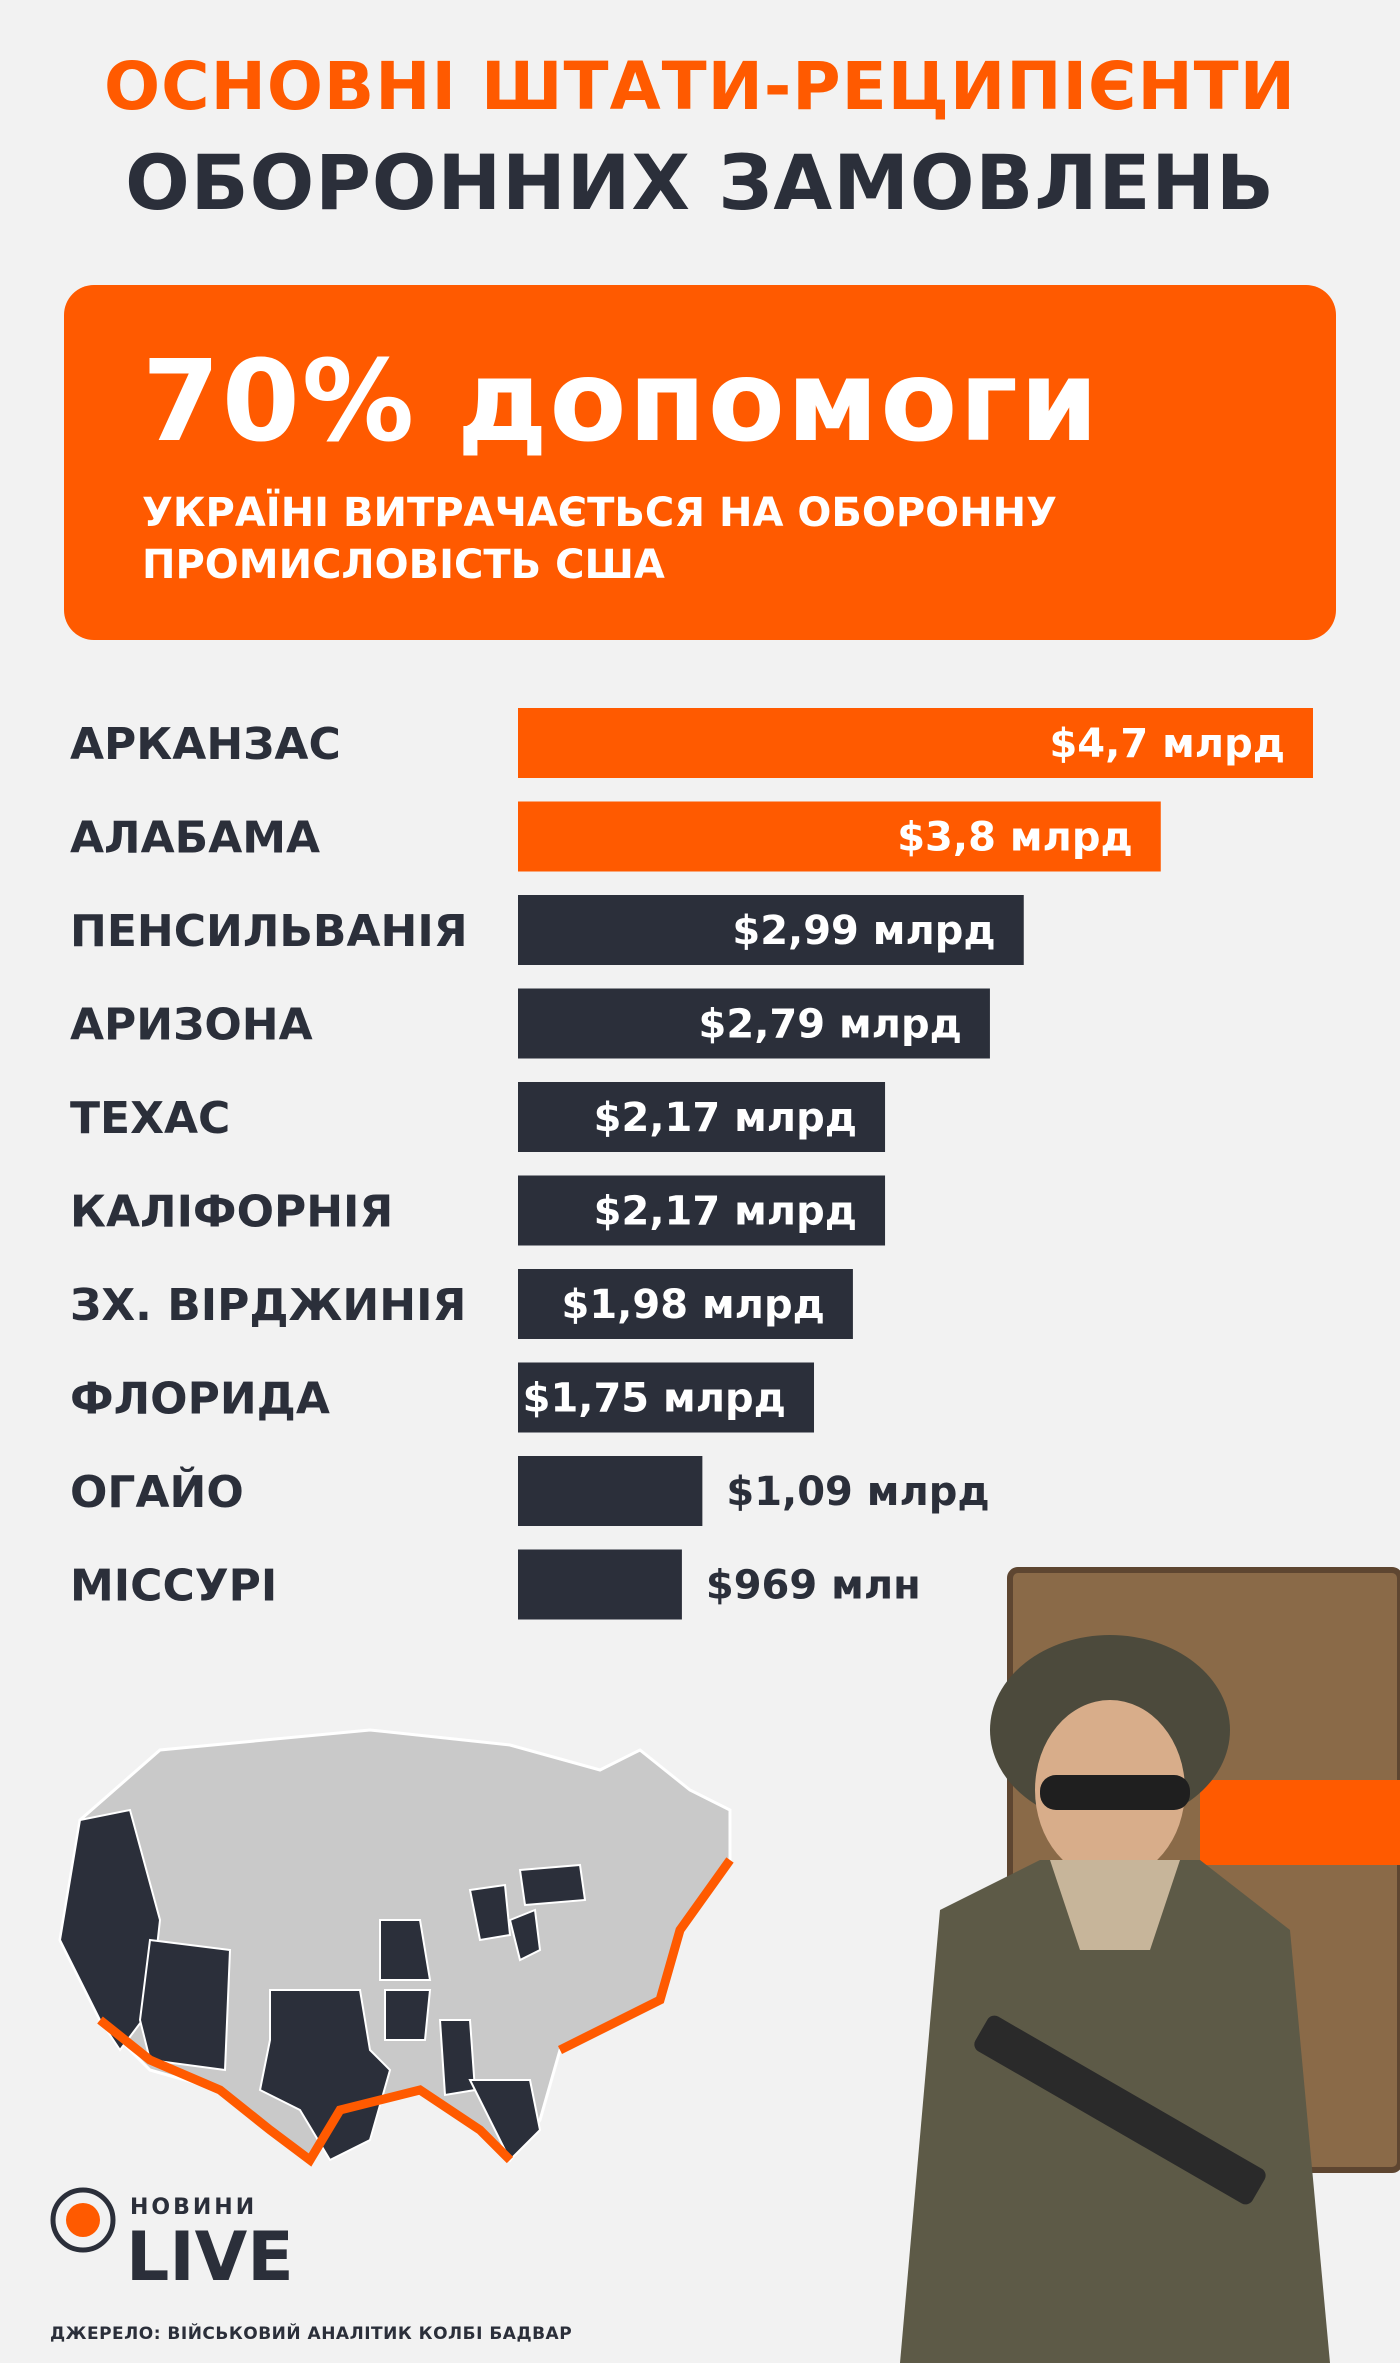 The height and width of the screenshot is (2363, 1400). I want to click on category-label: ЗХ. ВІРДЖИНІЯ, so click(268, 1305).